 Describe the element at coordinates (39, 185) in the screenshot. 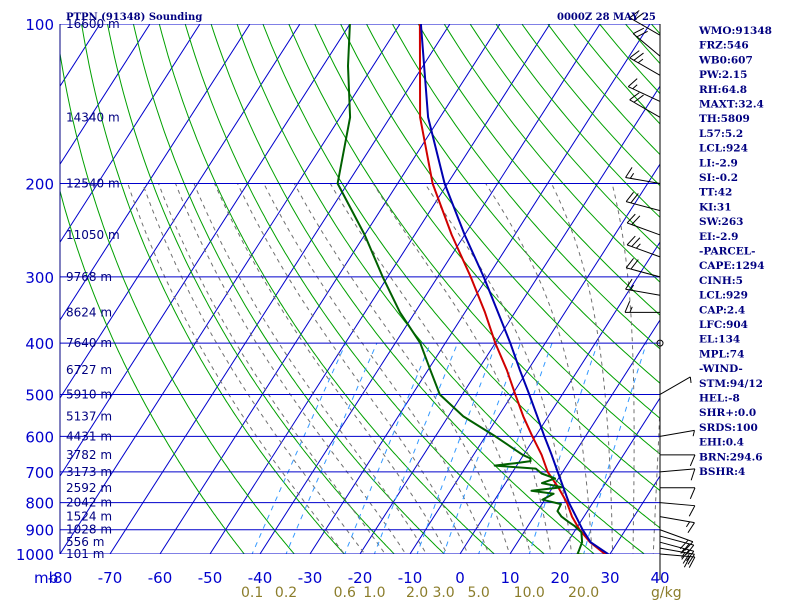

I see `pressure-label: 200` at that location.